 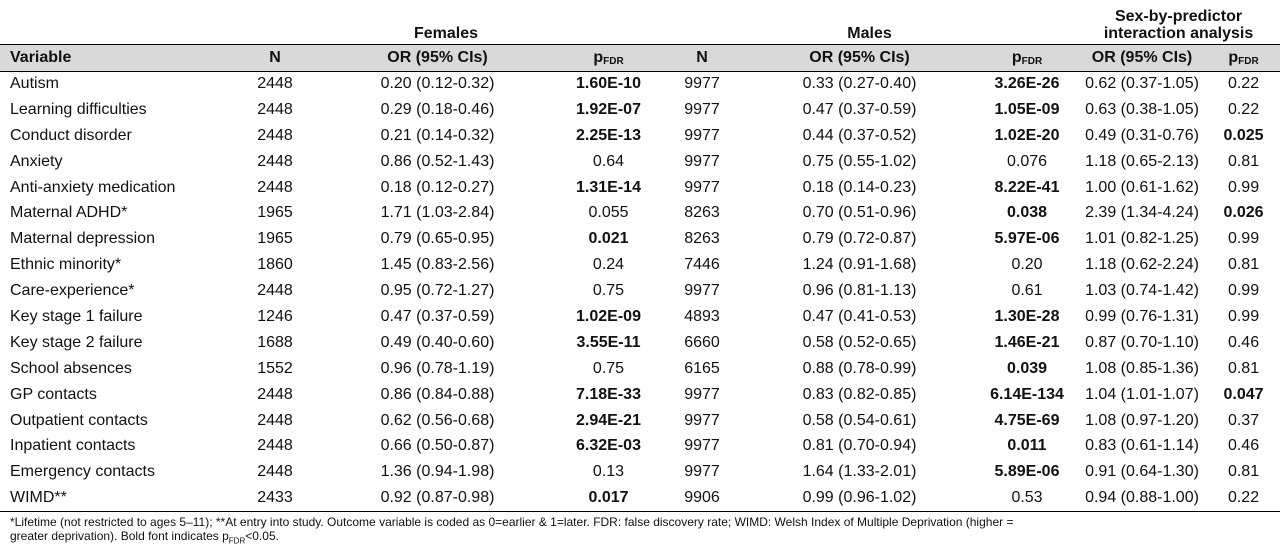 I want to click on cell-f-p: 0.24, so click(x=608, y=265).